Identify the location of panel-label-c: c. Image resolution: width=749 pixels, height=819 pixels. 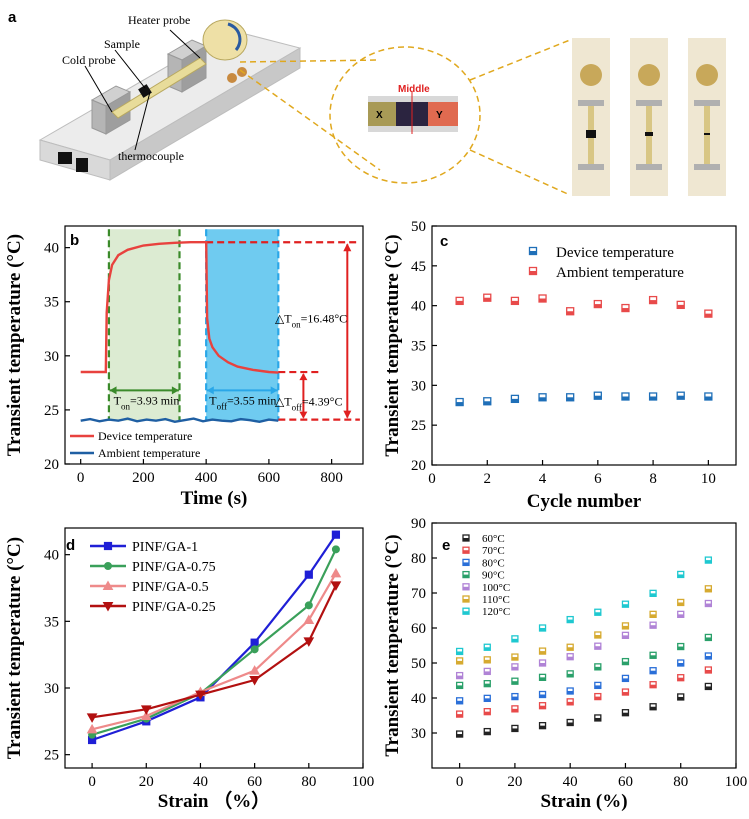
(444, 241).